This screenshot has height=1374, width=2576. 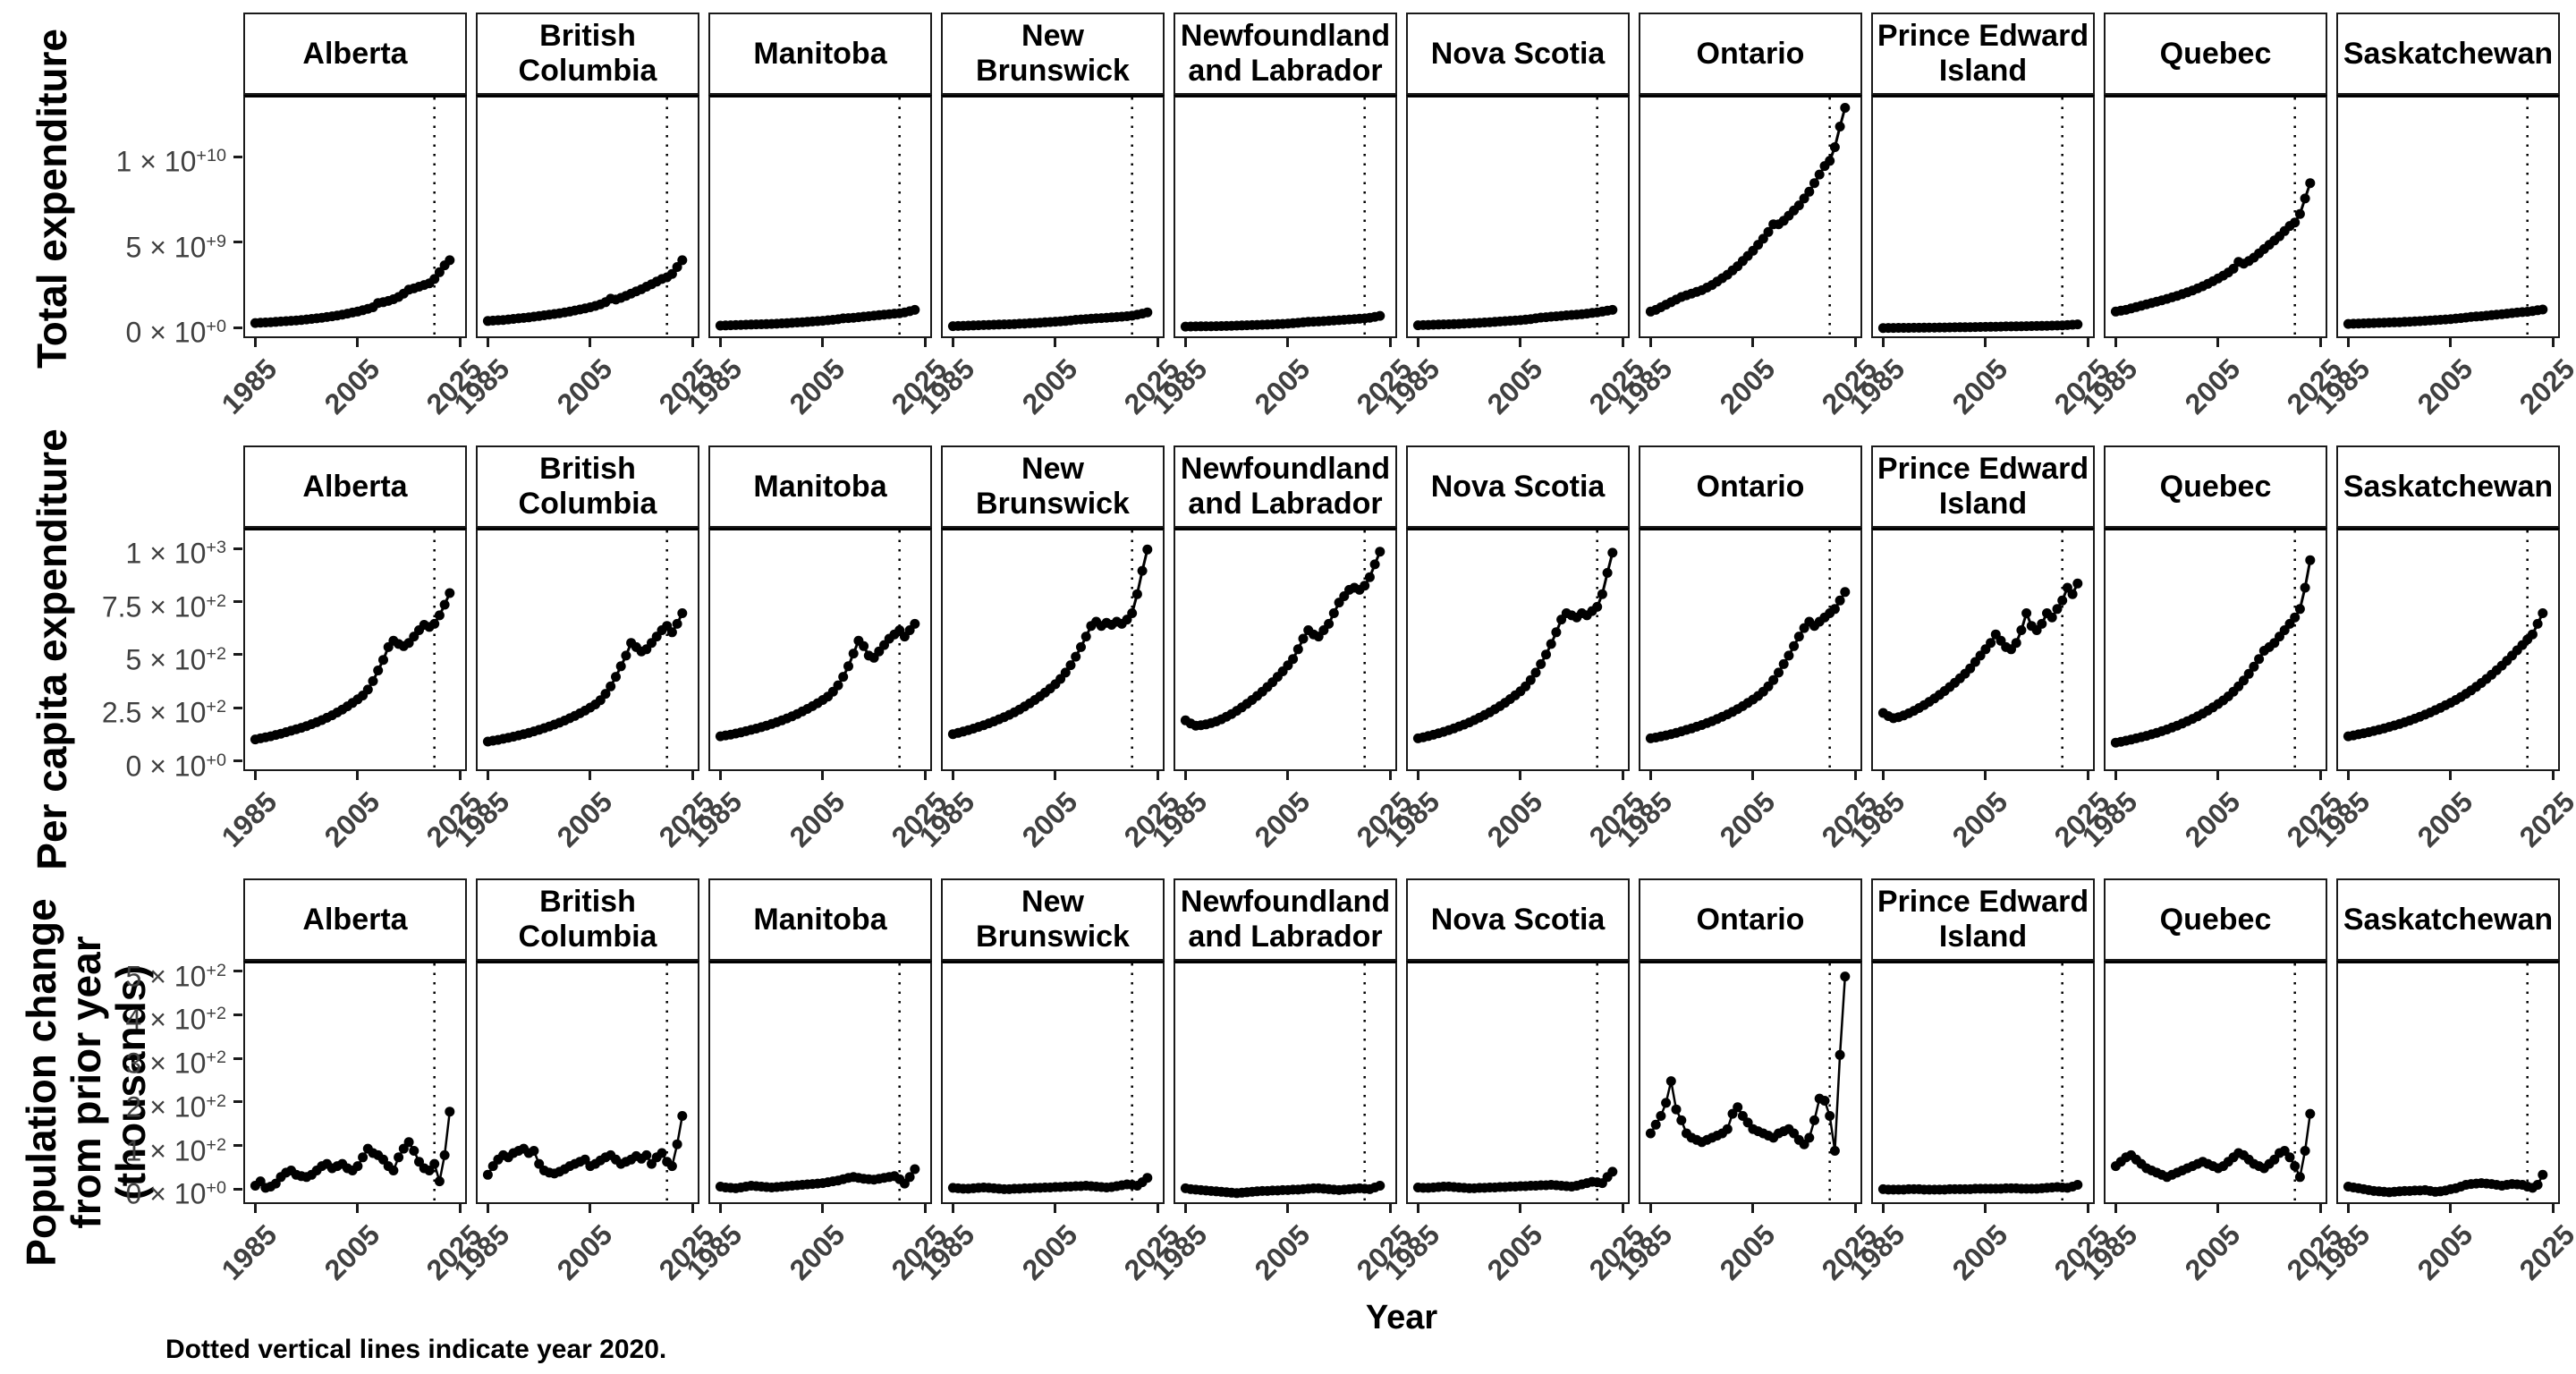 I want to click on y-tick-label-base: 4 × 10, so click(x=166, y=1020).